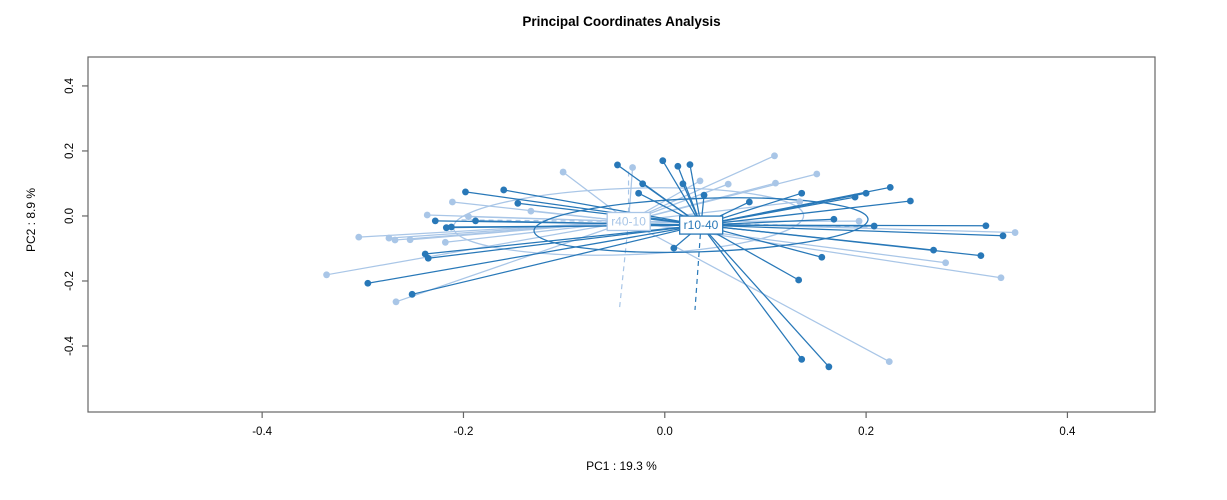 The width and height of the screenshot is (1227, 500). I want to click on y-tick-label: -0.4, so click(70, 346).